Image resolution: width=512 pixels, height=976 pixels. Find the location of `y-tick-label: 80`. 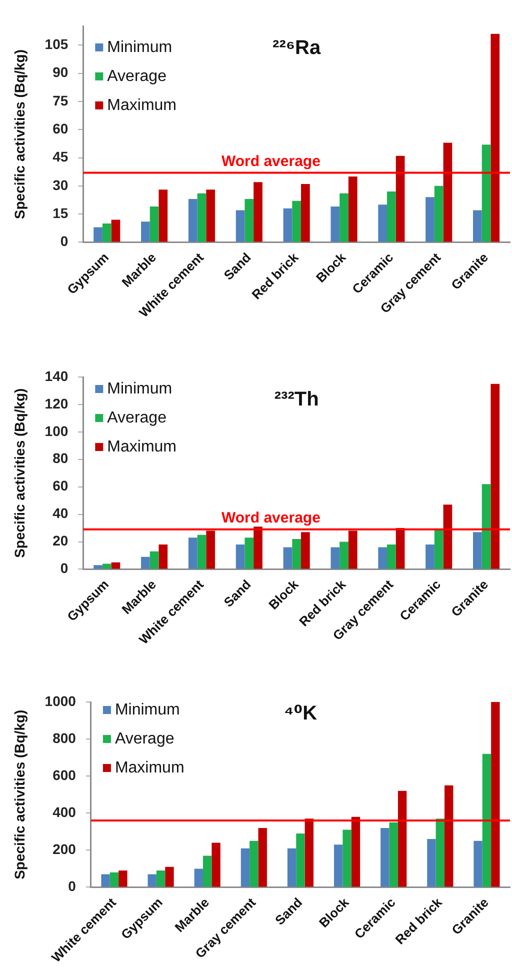

y-tick-label: 80 is located at coordinates (60, 458).